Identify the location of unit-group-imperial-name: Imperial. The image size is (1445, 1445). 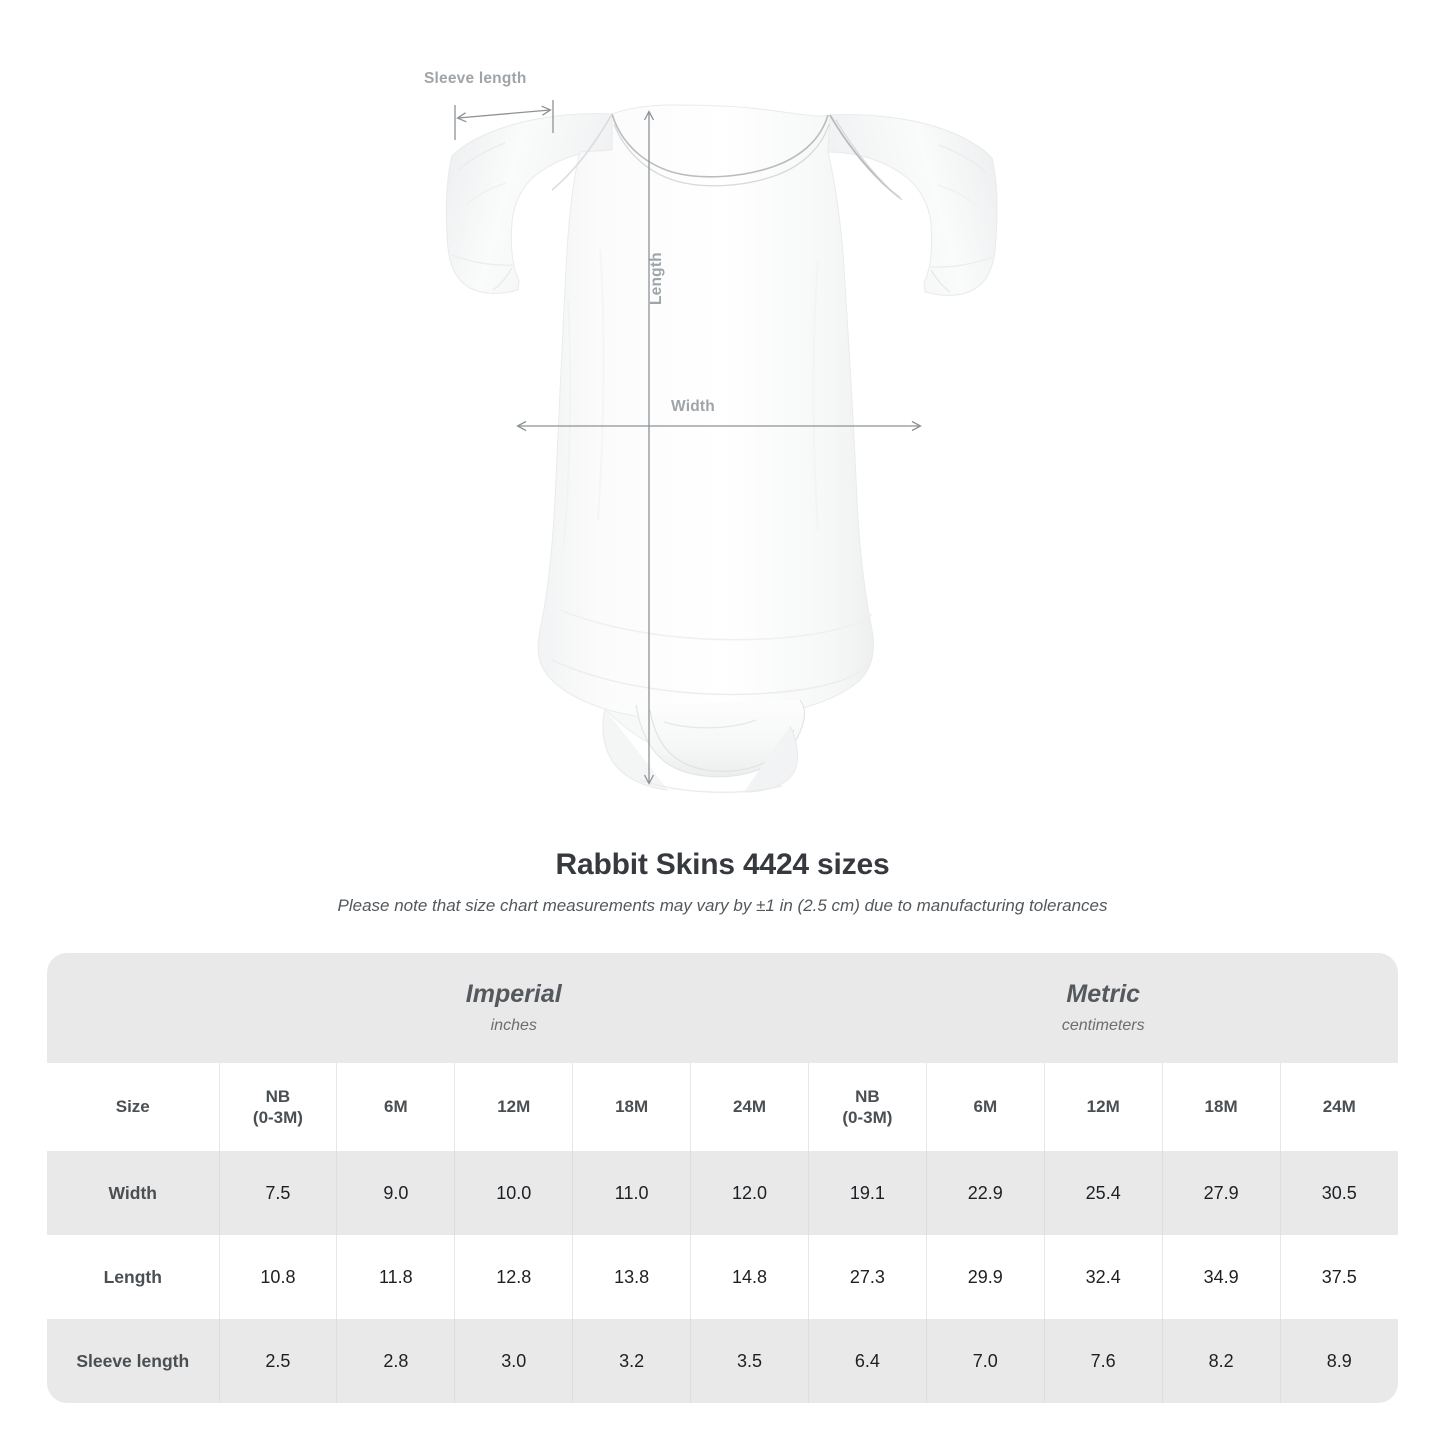
(513, 994).